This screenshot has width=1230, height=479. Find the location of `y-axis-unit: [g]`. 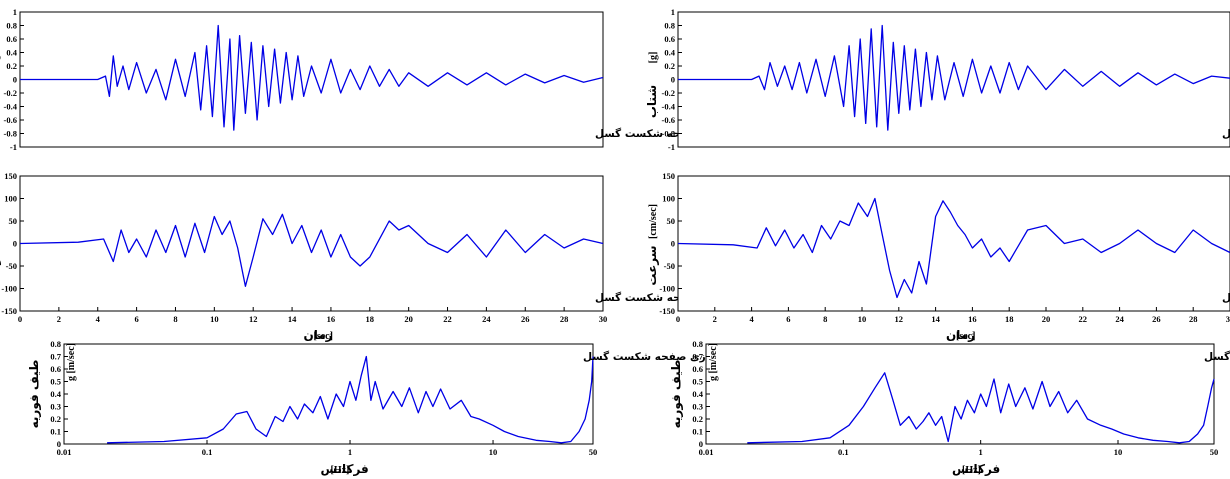

y-axis-unit: [g] is located at coordinates (0, 58).